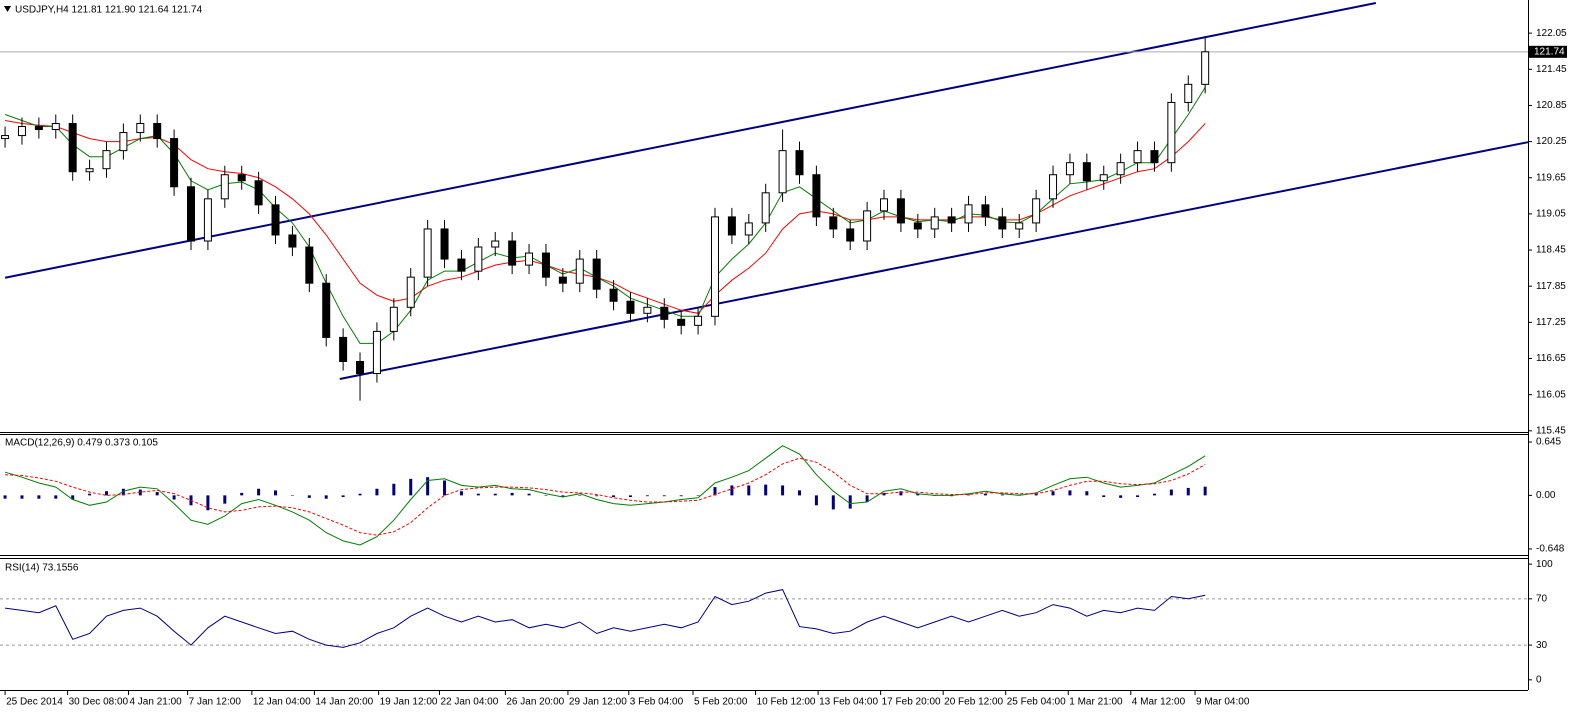 This screenshot has width=1596, height=718. I want to click on y-tick-label: 119.05, so click(1551, 214).